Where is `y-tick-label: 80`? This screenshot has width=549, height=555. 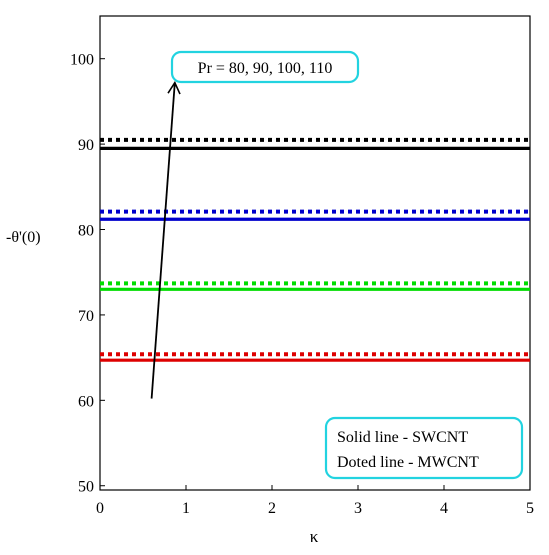 y-tick-label: 80 is located at coordinates (86, 231).